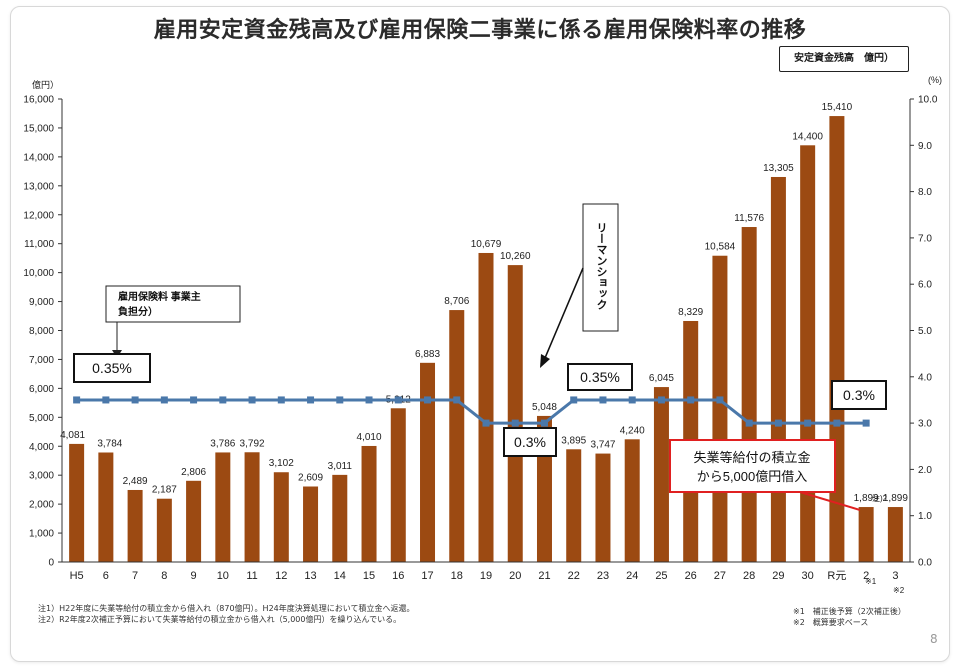 Image resolution: width=960 pixels, height=666 pixels. I want to click on x-tick-label: 8, so click(164, 576).